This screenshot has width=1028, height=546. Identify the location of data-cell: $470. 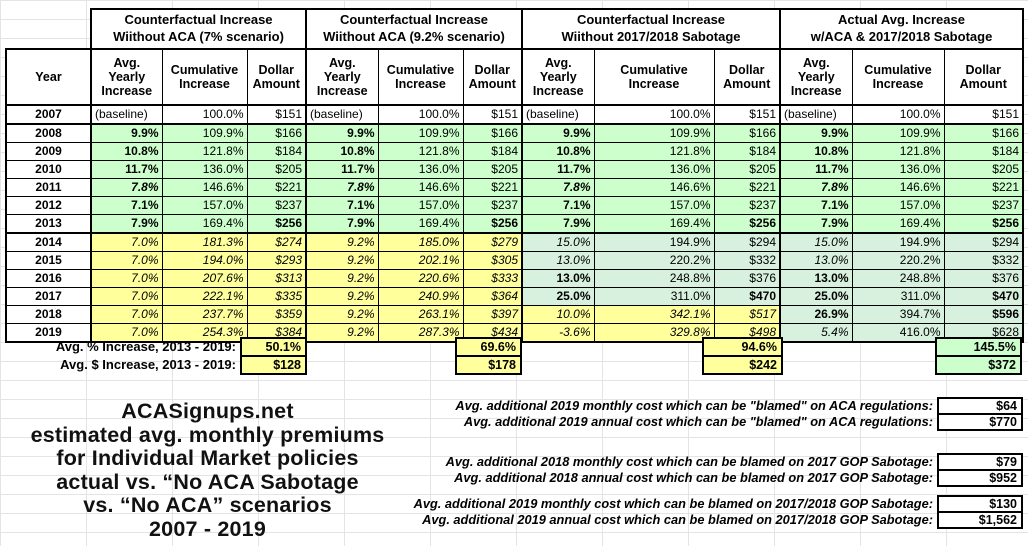
(983, 296).